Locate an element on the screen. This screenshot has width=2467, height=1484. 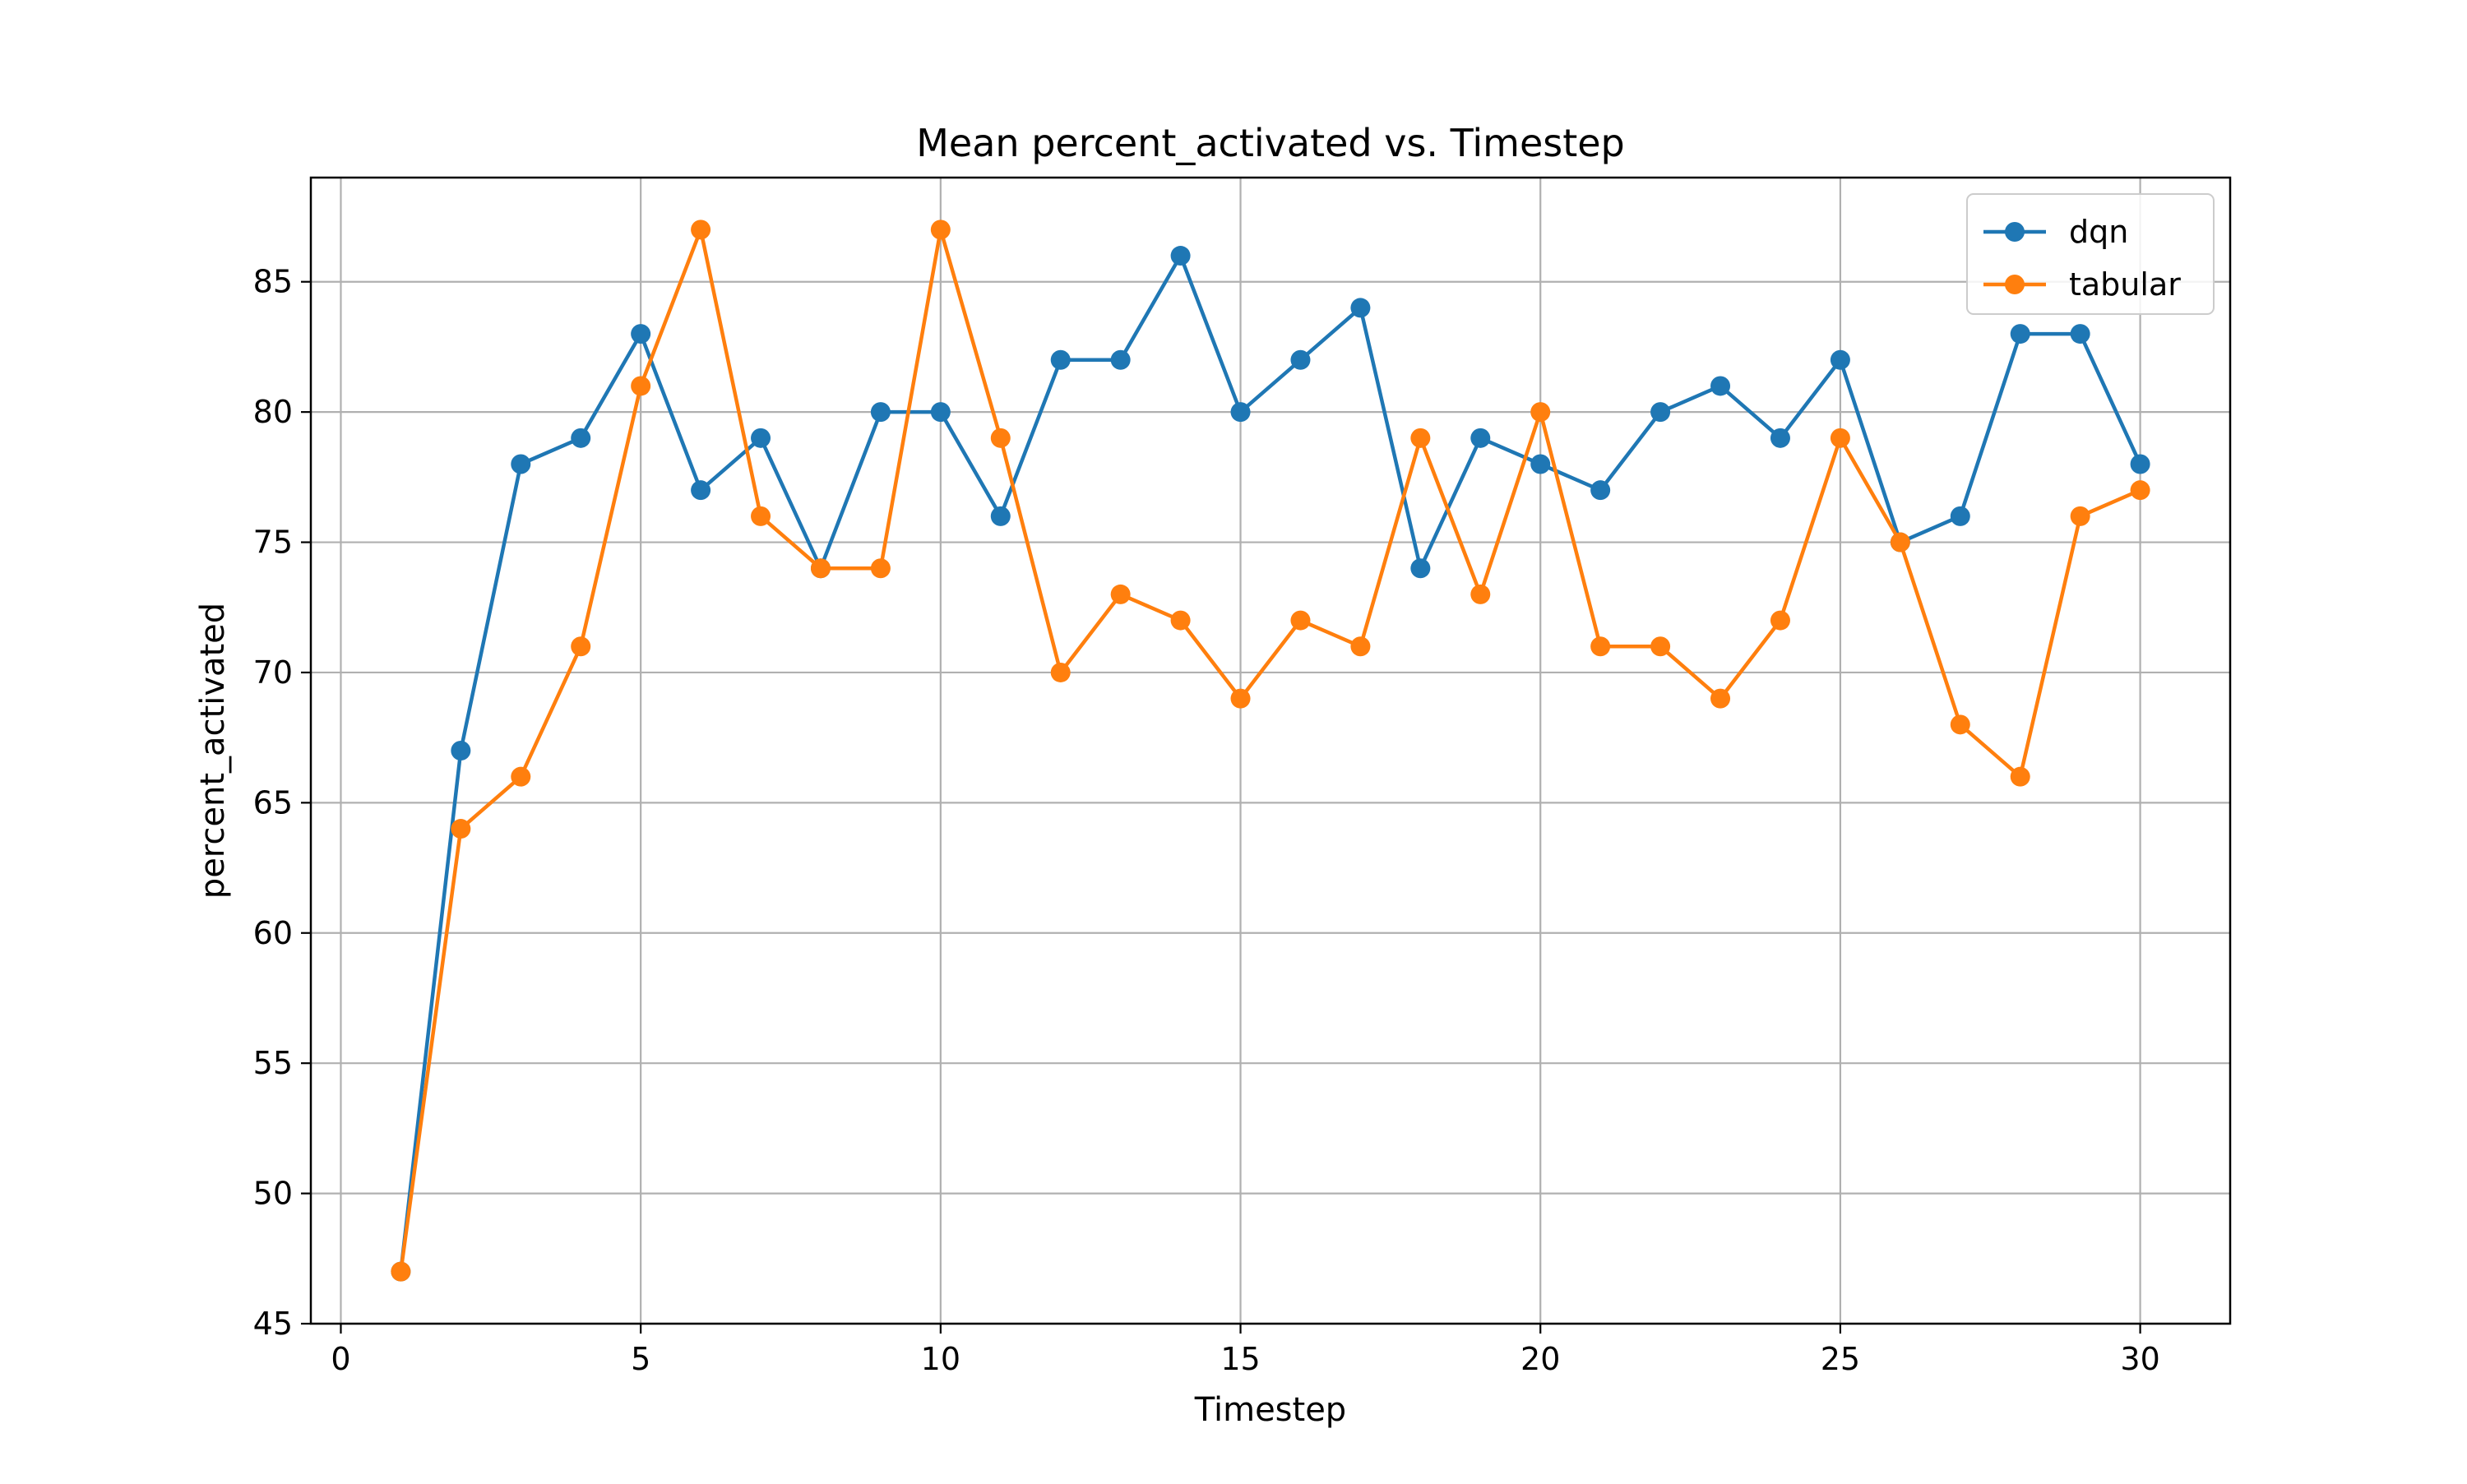
legend: dqn tabular is located at coordinates (2090, 254).